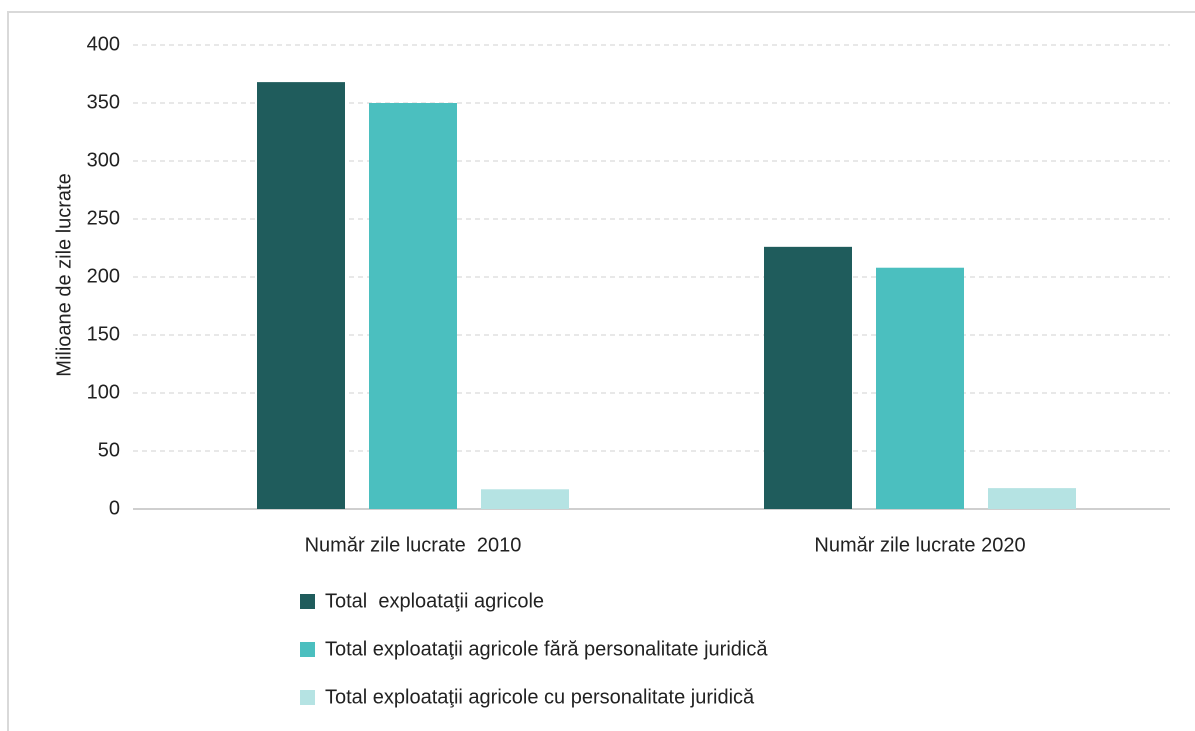  Describe the element at coordinates (103, 160) in the screenshot. I see `y-tick-label: 300` at that location.